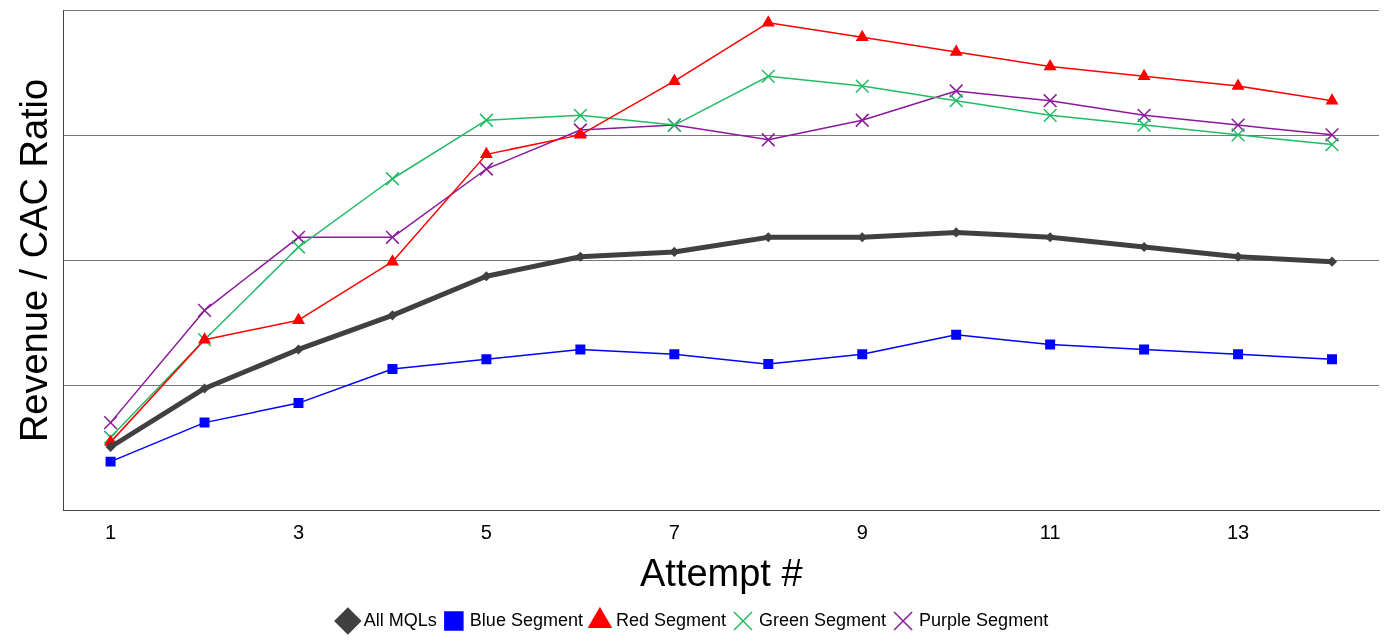  Describe the element at coordinates (671, 619) in the screenshot. I see `legend-label: Red Segment` at that location.